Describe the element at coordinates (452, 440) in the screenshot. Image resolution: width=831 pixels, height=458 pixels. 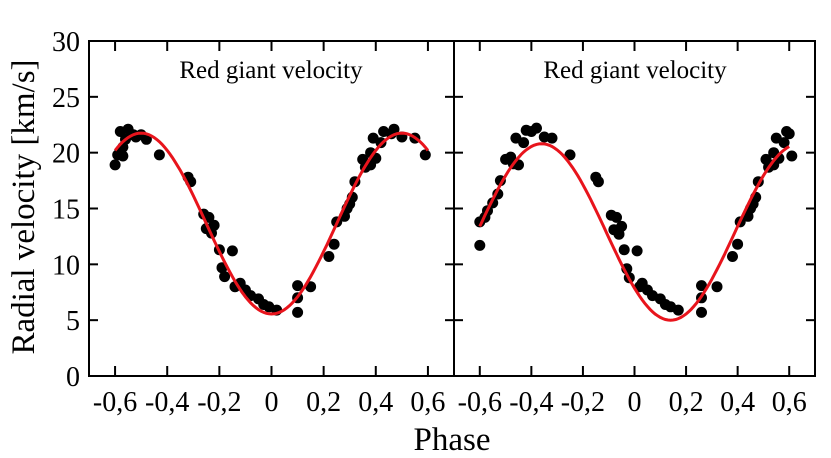
I see `x-axis-label: Phase` at that location.